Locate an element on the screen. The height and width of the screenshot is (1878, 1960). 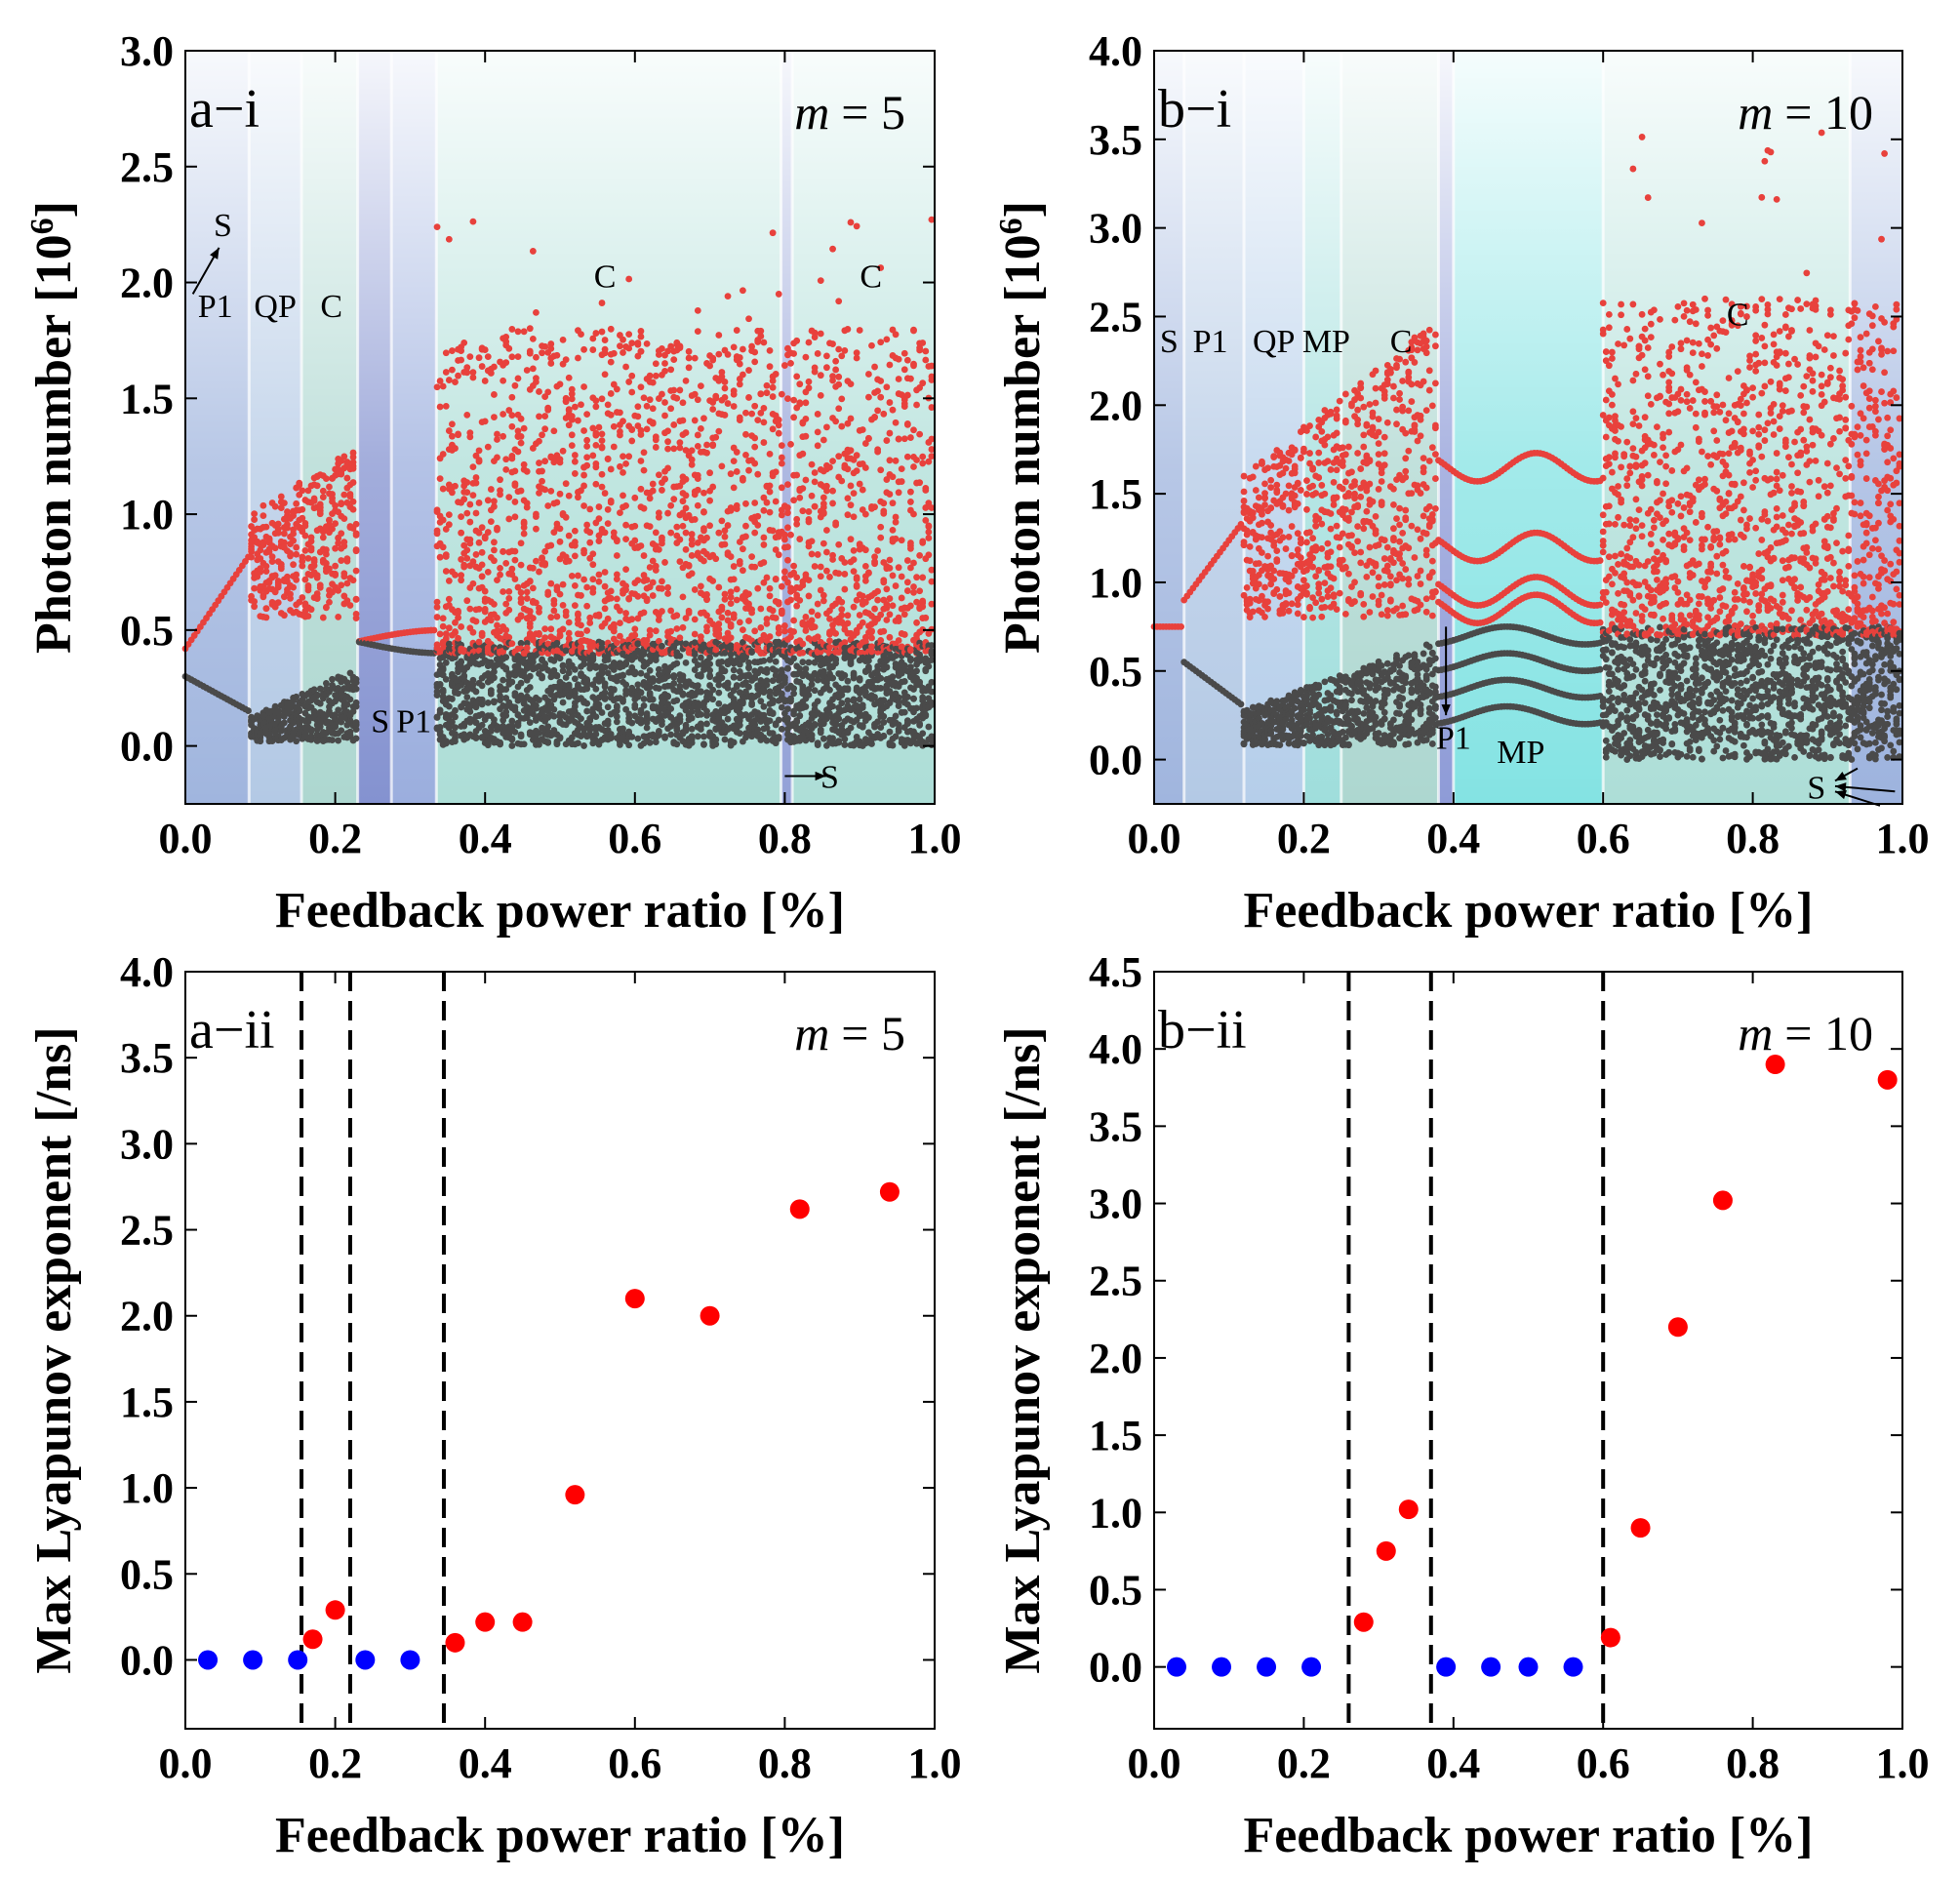
x-tick-label: 0.0 is located at coordinates (186, 838).